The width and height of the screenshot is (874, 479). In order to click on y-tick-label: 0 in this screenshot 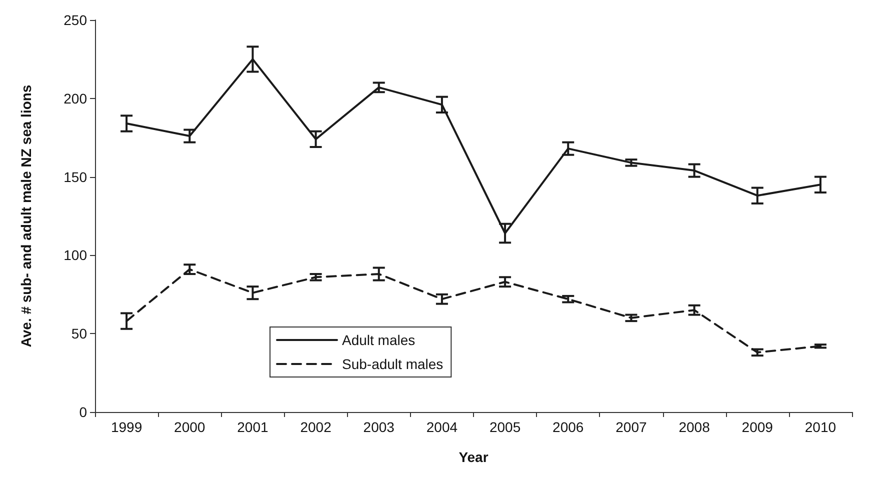, I will do `click(83, 412)`.